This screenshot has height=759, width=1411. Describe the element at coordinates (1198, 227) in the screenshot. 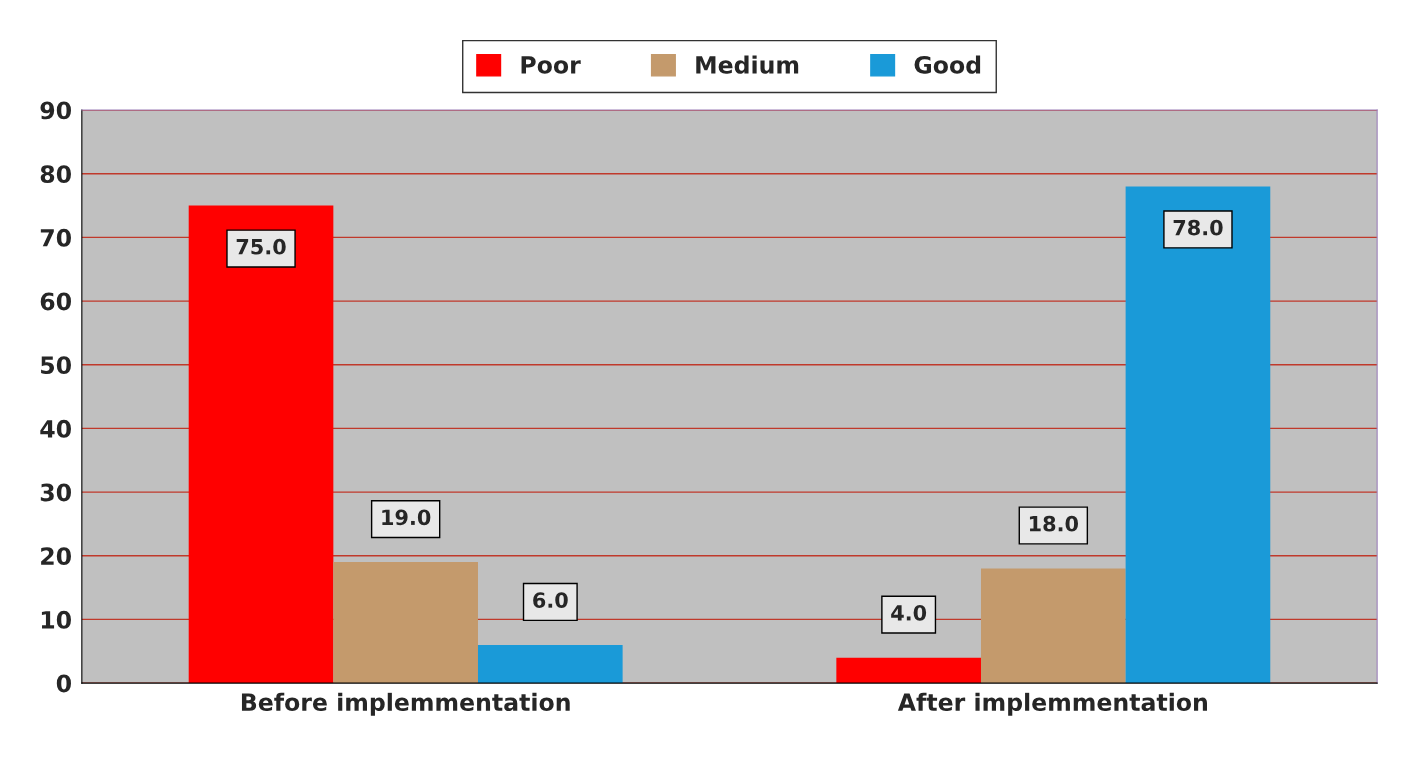

I see `data-label: 78.0` at that location.